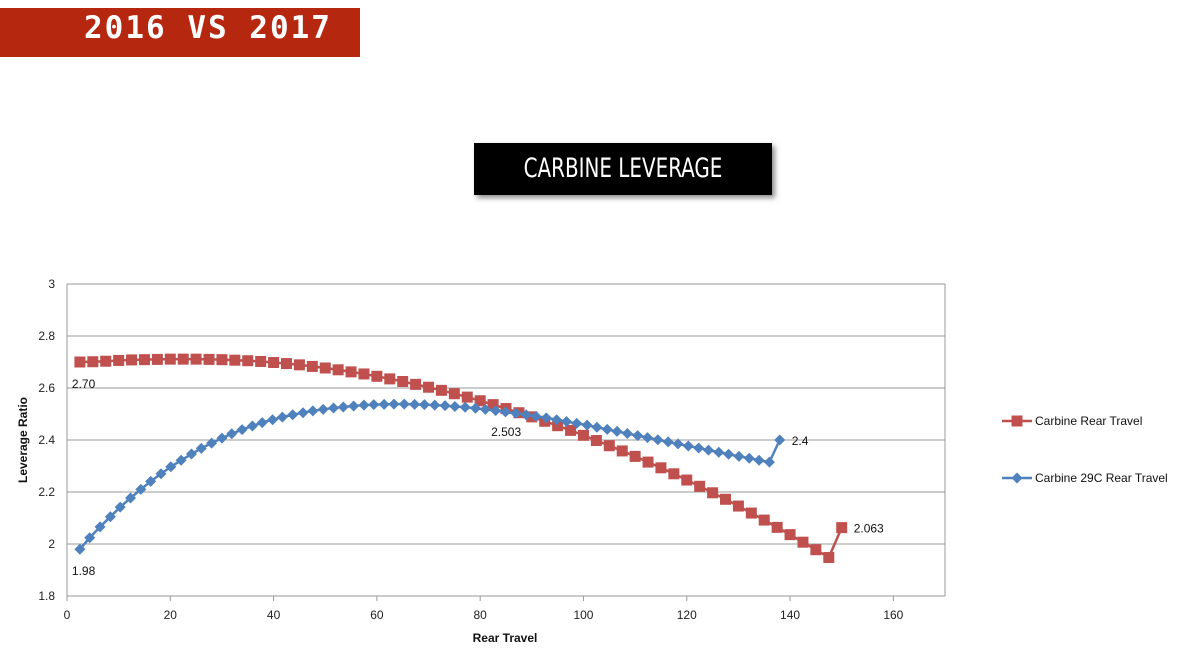 This screenshot has height=656, width=1200. Describe the element at coordinates (623, 194) in the screenshot. I see `chart-title: Carbine Leverage Curve` at that location.